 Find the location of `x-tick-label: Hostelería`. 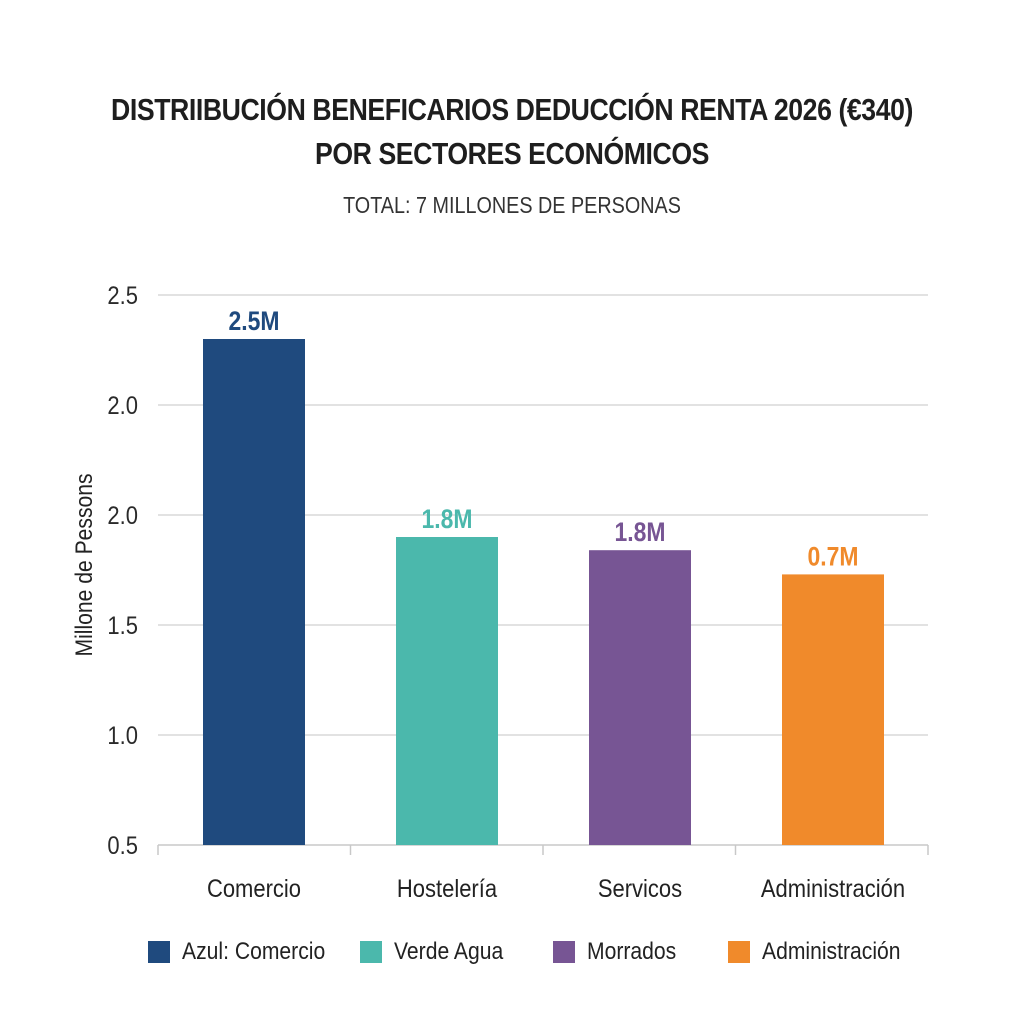

x-tick-label: Hostelería is located at coordinates (447, 889).